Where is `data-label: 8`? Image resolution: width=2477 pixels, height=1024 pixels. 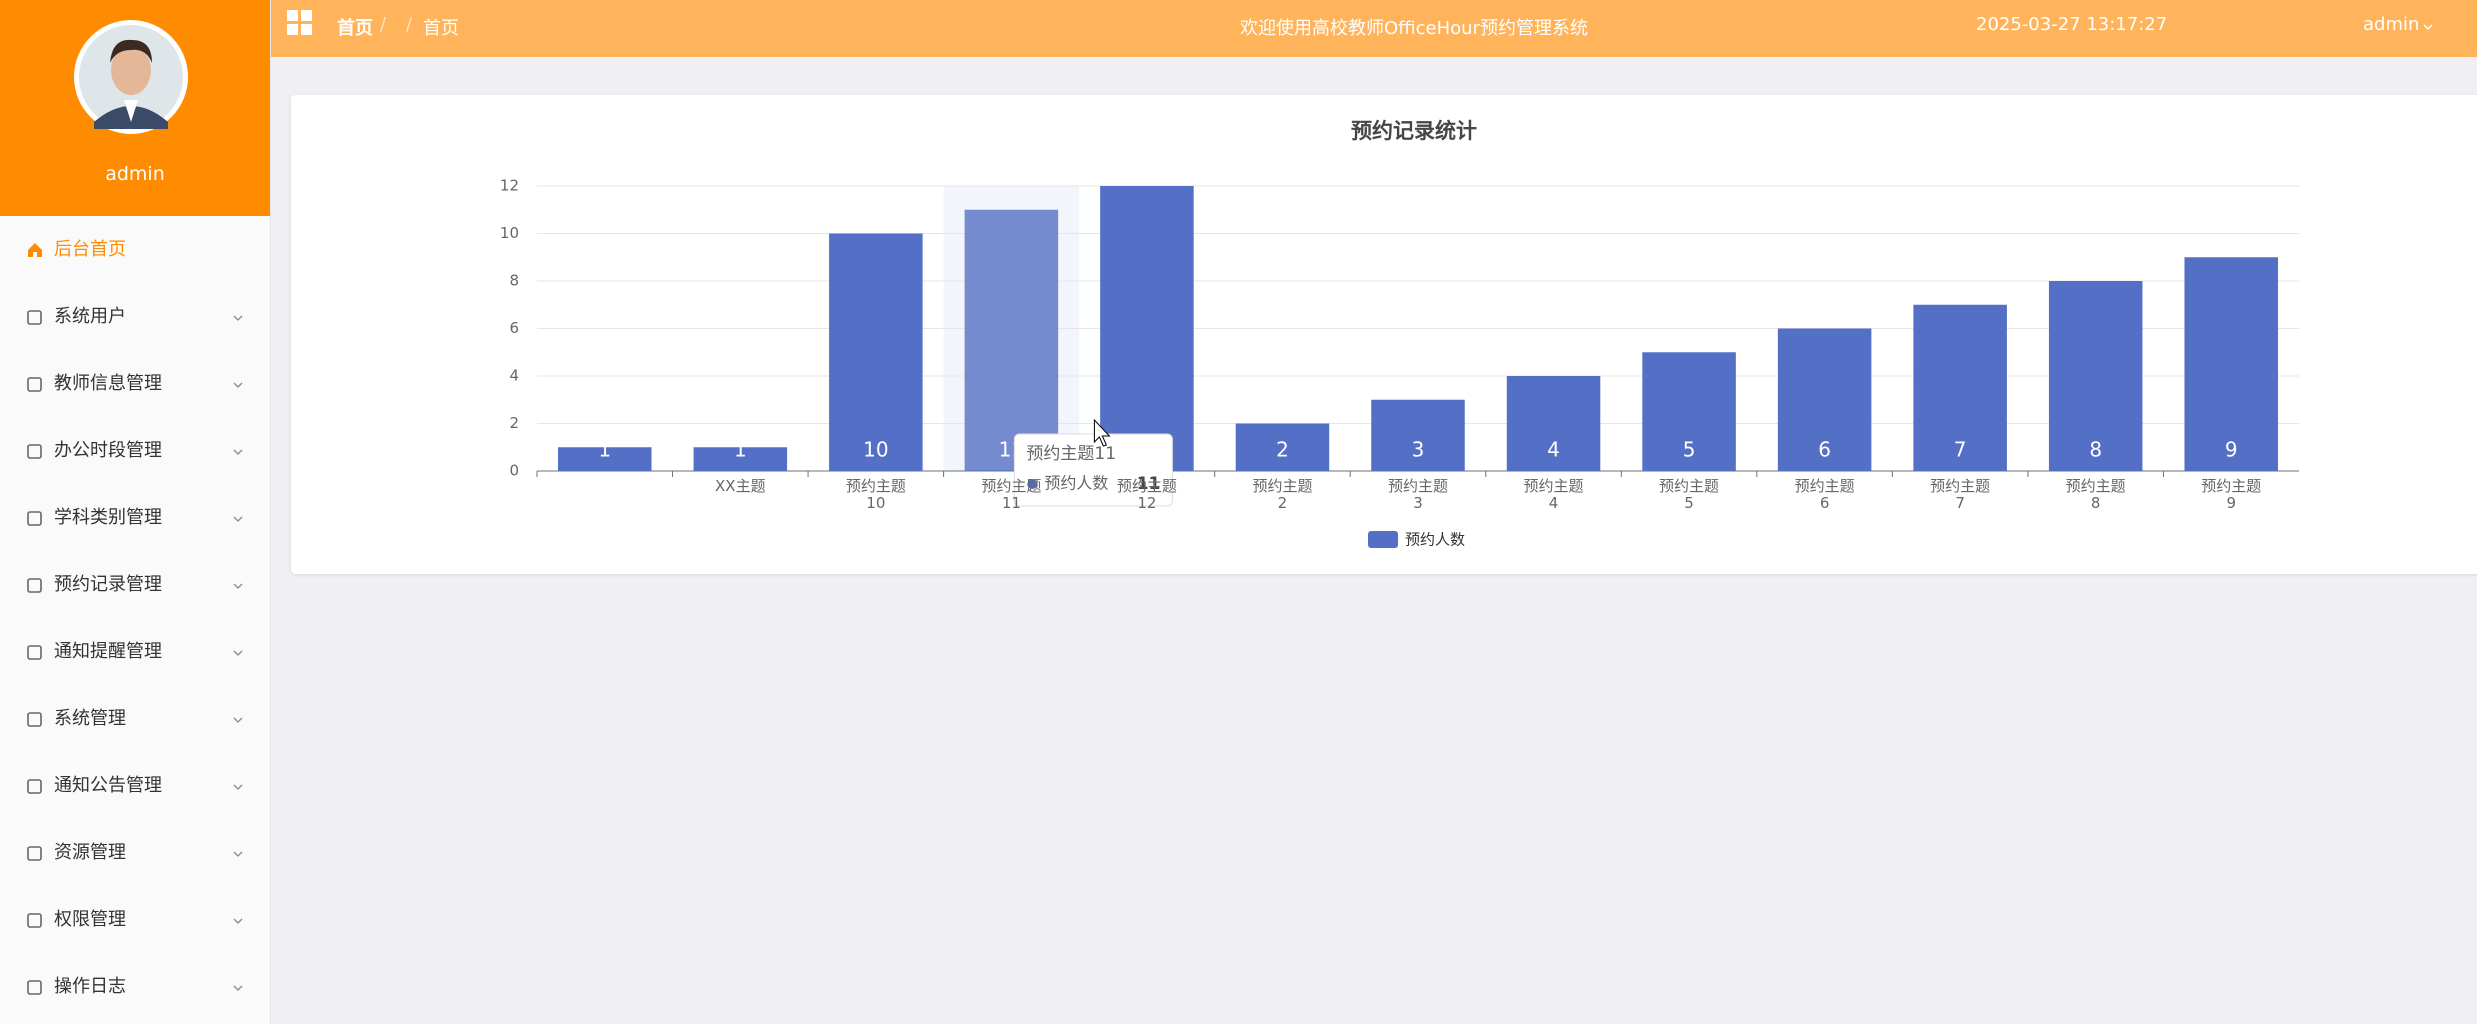 data-label: 8 is located at coordinates (2095, 450).